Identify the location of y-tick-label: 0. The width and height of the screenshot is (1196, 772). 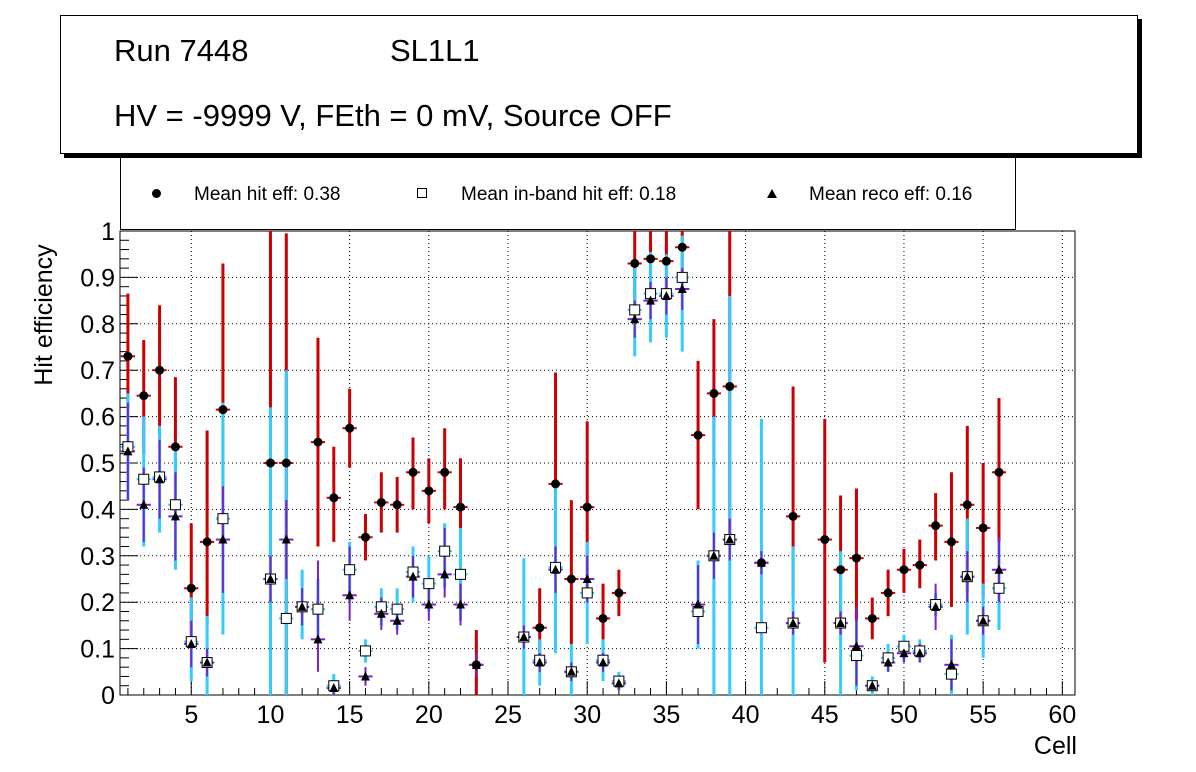
(108, 696).